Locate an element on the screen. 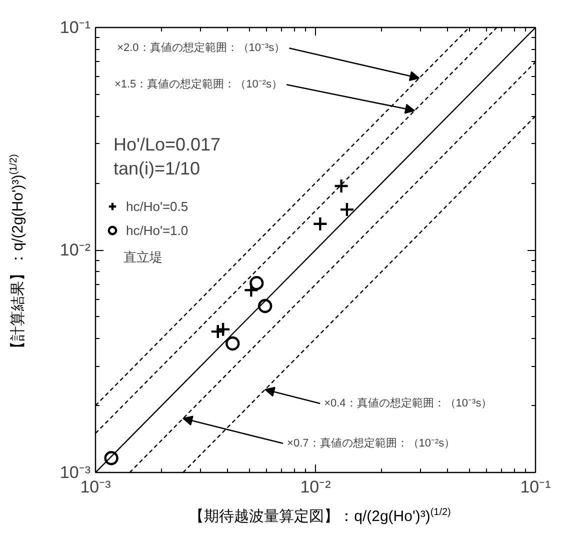 This screenshot has width=565, height=547. annotation: ×0.7：真値の想定範囲：（10⁻²s） is located at coordinates (371, 443).